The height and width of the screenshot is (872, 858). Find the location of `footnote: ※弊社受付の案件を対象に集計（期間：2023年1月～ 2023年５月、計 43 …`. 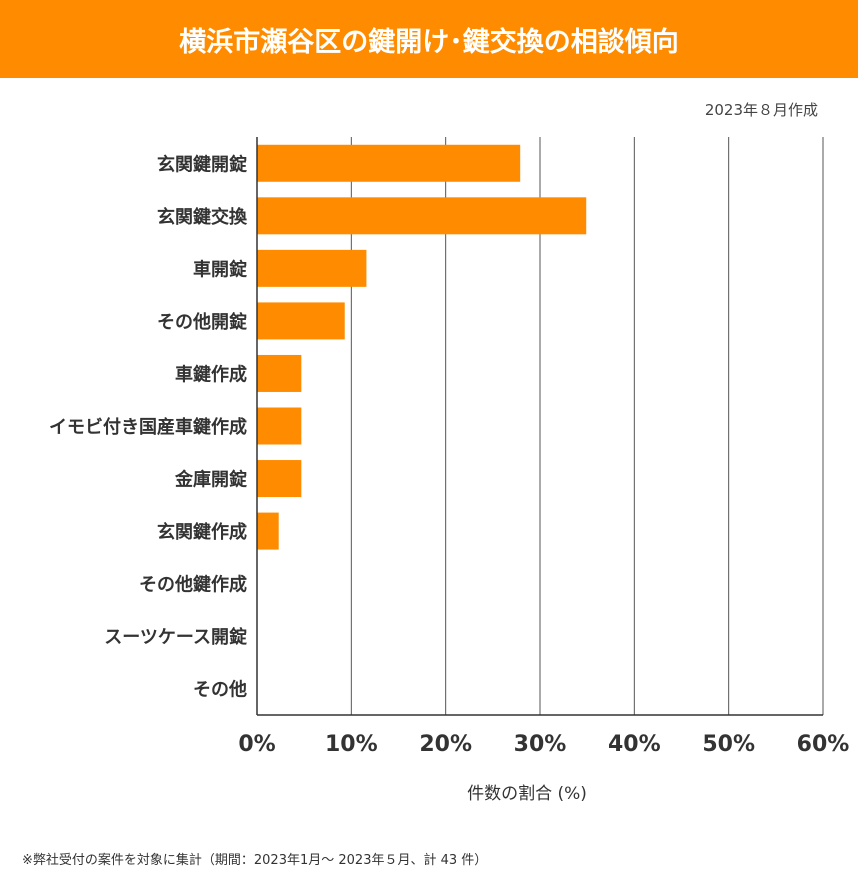

footnote: ※弊社受付の案件を対象に集計（期間：2023年1月～ 2023年５月、計 43 … is located at coordinates (255, 860).